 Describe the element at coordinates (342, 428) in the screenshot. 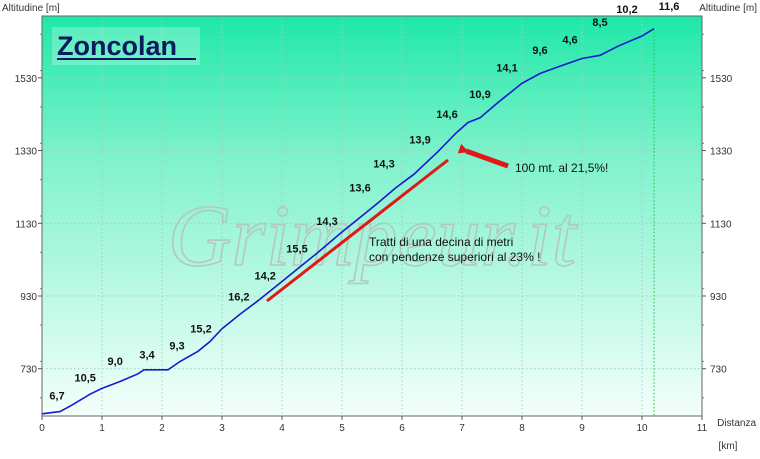

I see `x-tick-label: 5` at that location.